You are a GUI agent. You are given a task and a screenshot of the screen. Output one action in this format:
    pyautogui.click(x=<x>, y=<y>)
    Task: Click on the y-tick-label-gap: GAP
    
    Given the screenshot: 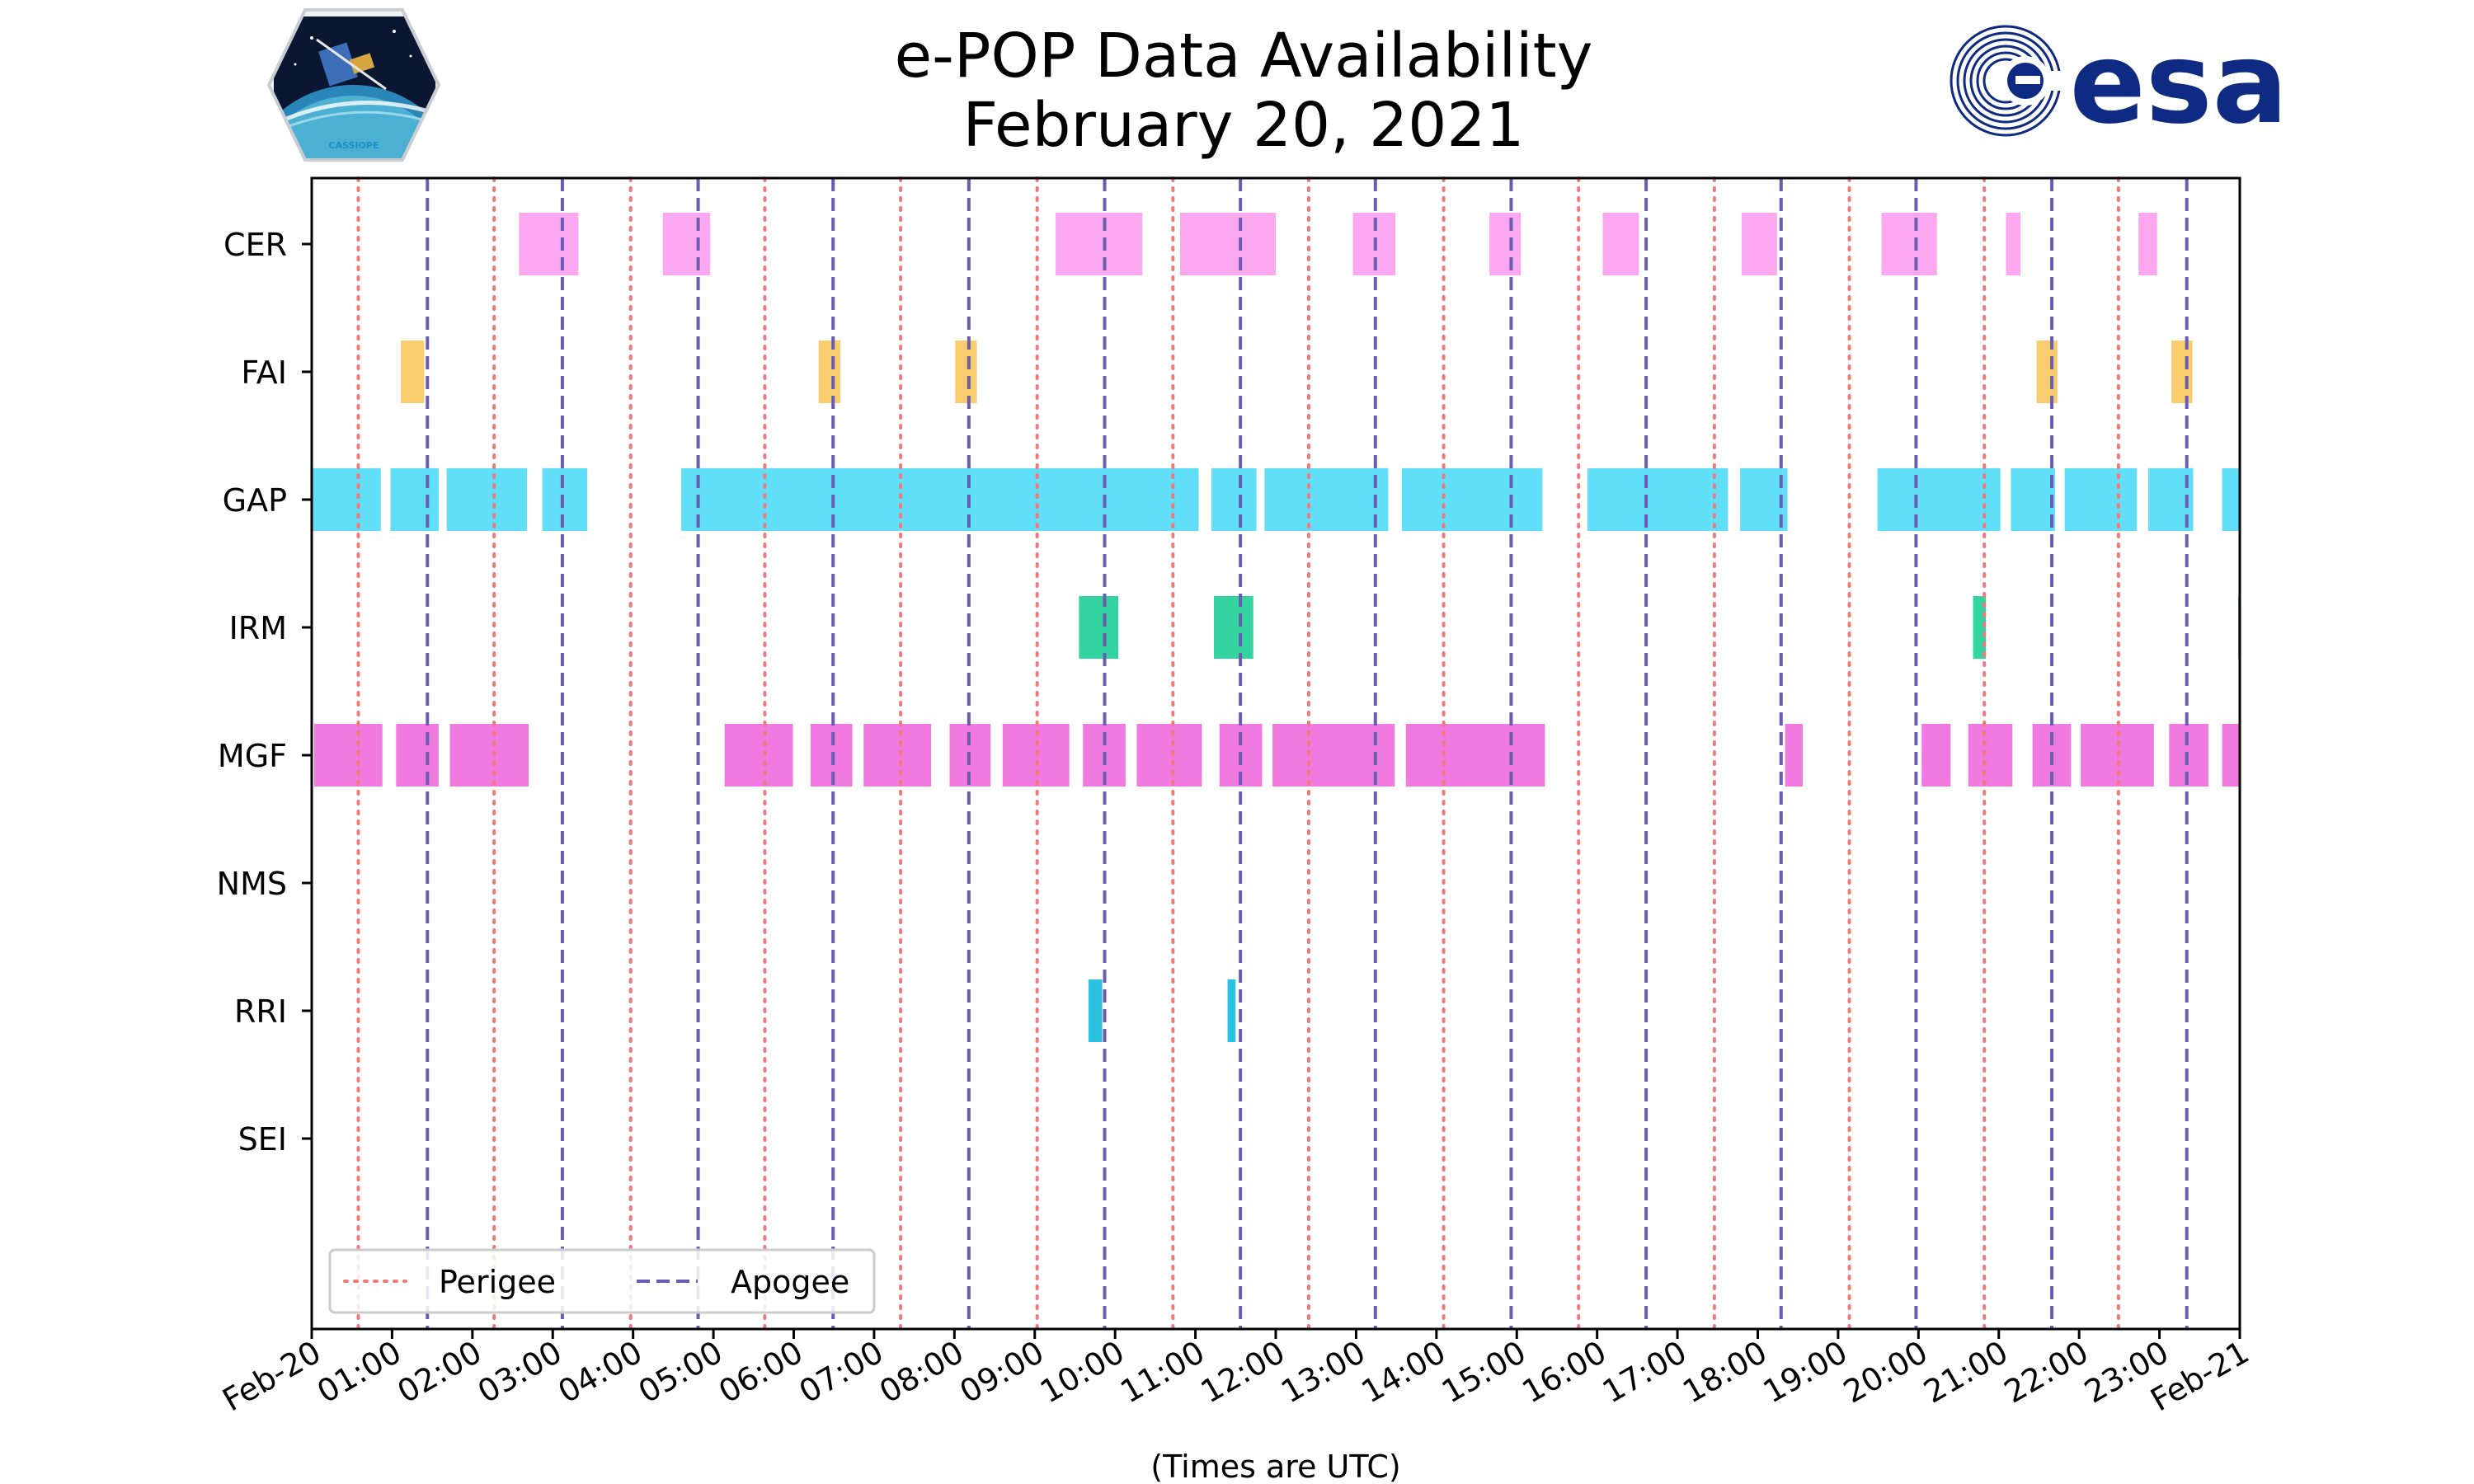 What is the action you would take?
    pyautogui.click(x=255, y=500)
    